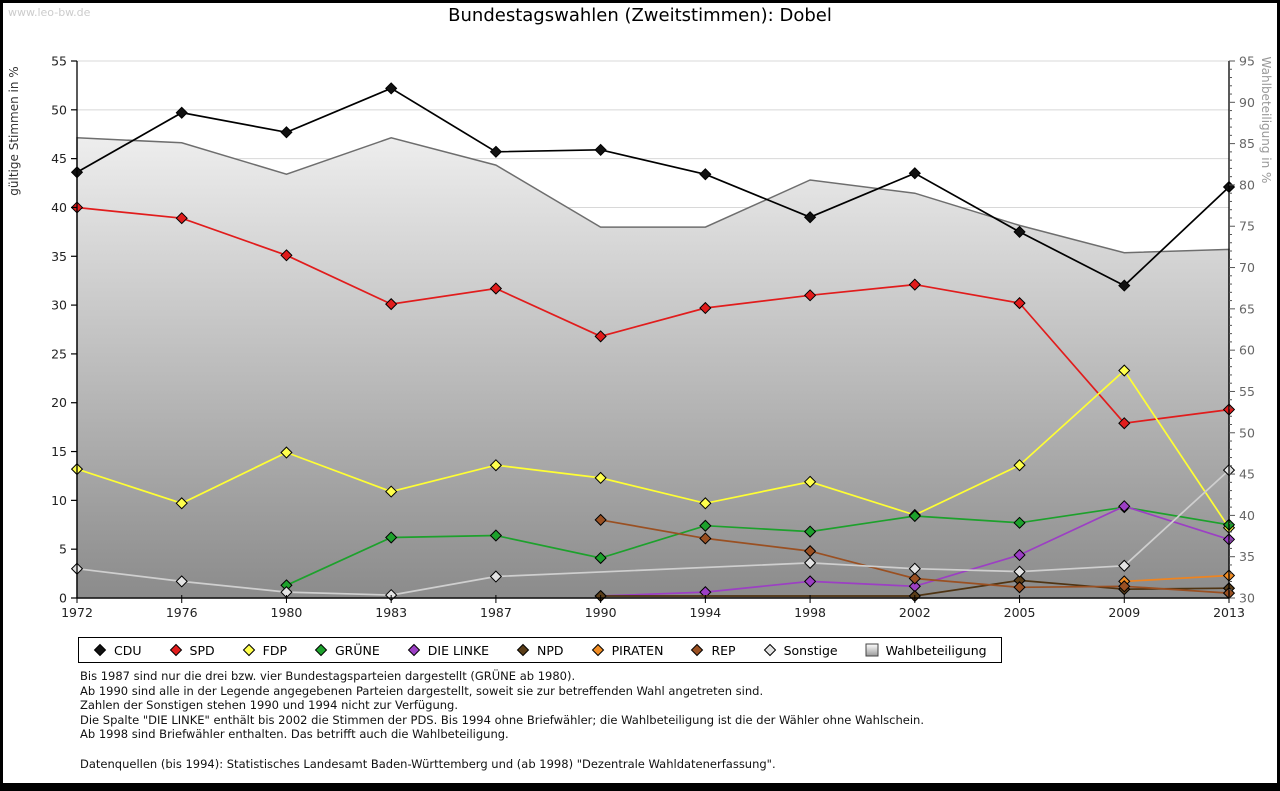  Describe the element at coordinates (915, 556) in the screenshot. I see `series-rep` at that location.